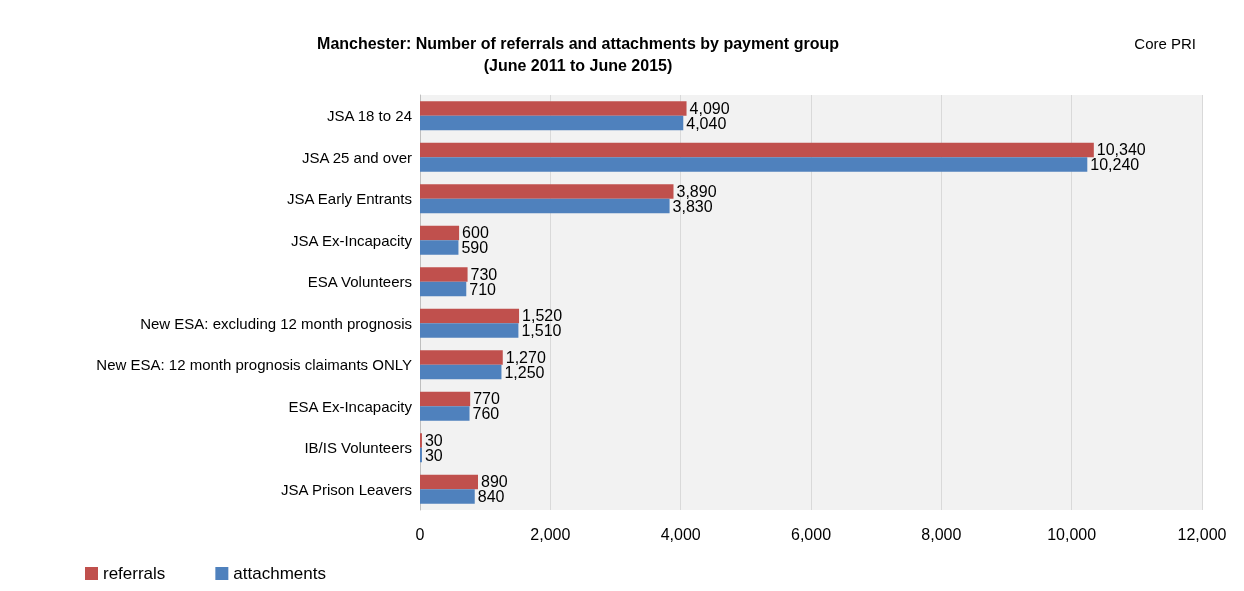  I want to click on data-label: 760, so click(486, 414).